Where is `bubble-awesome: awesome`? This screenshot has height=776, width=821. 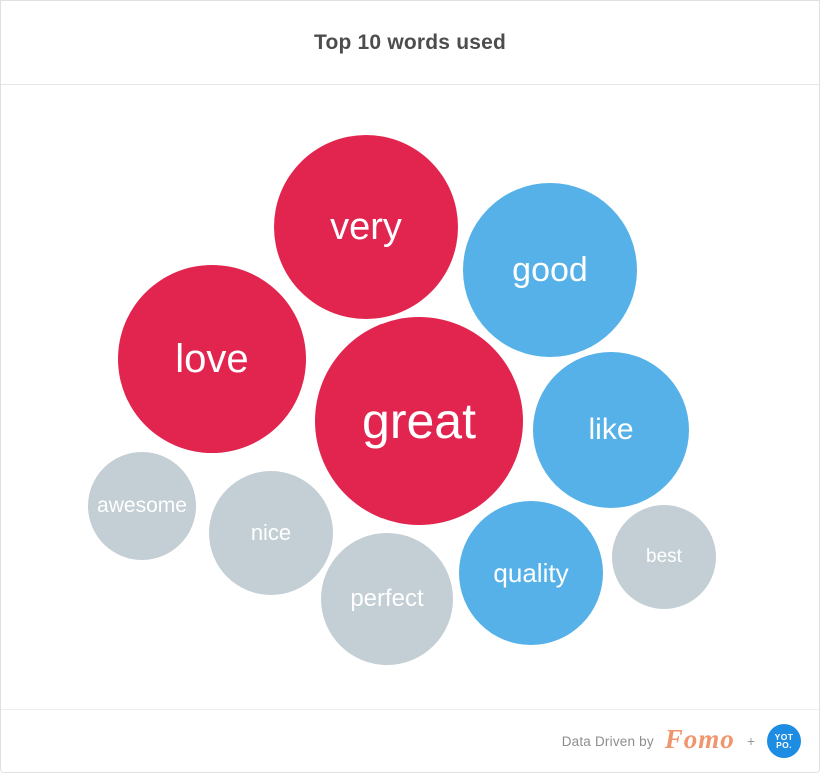 bubble-awesome: awesome is located at coordinates (142, 506).